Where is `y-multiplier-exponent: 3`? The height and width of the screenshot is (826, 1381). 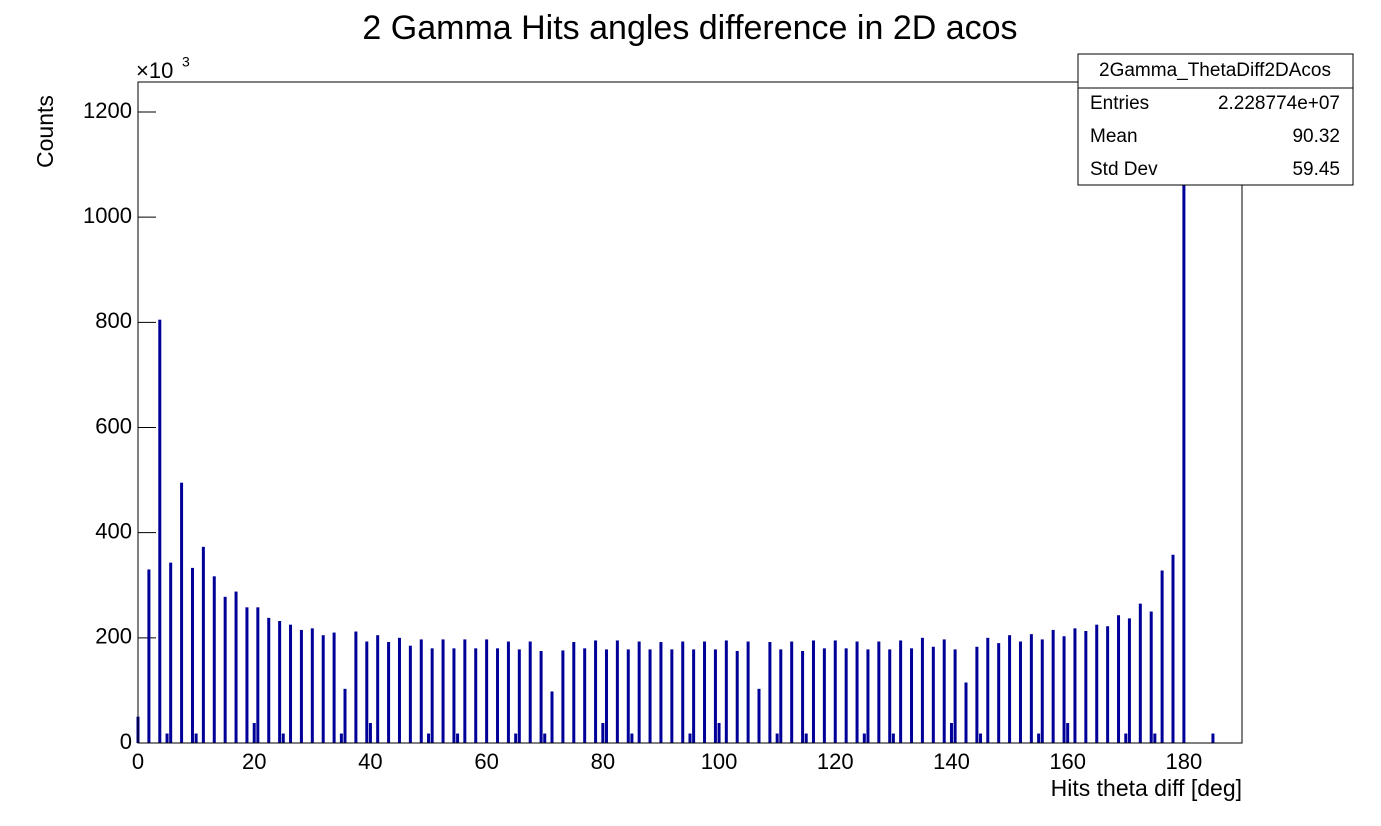 y-multiplier-exponent: 3 is located at coordinates (186, 62).